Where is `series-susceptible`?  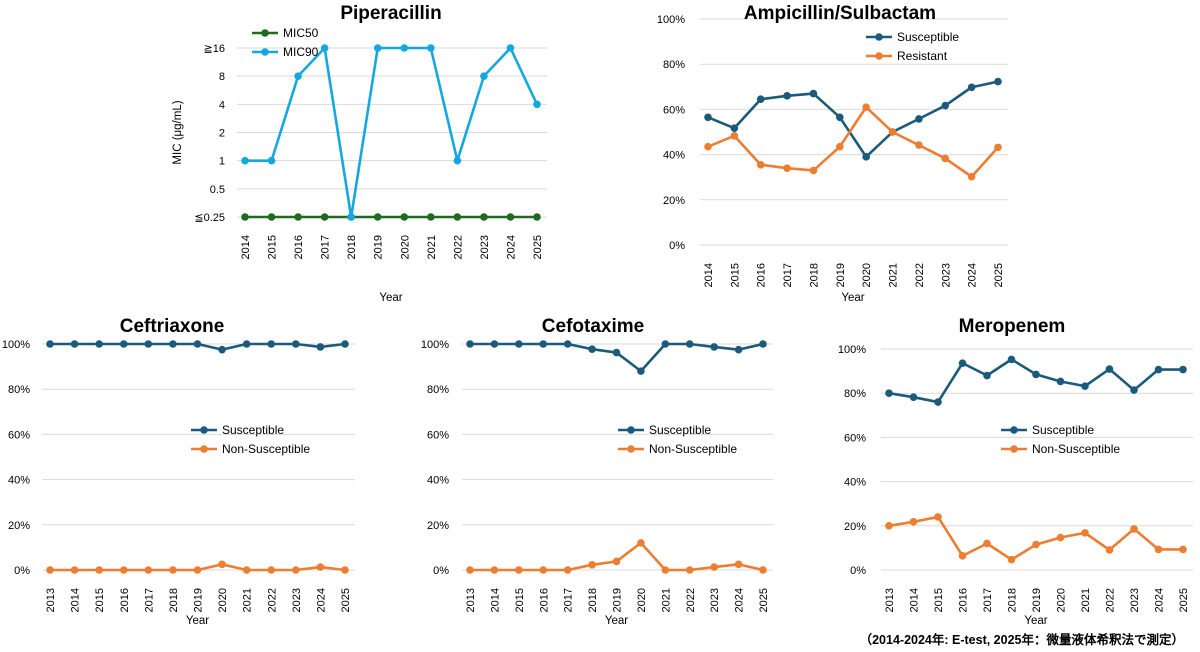
series-susceptible is located at coordinates (197, 347).